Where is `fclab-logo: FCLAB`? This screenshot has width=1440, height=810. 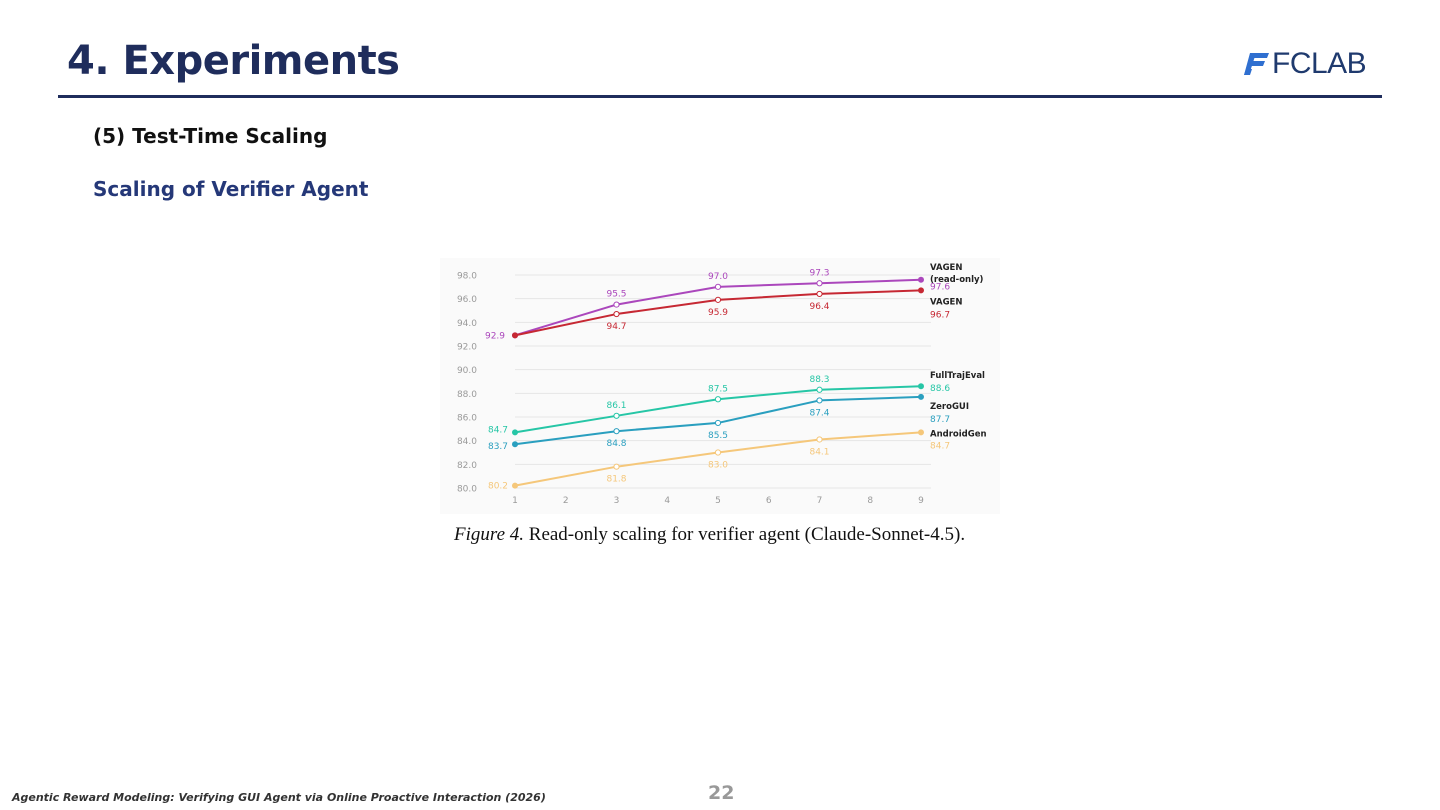
fclab-logo: FCLAB is located at coordinates (1305, 63).